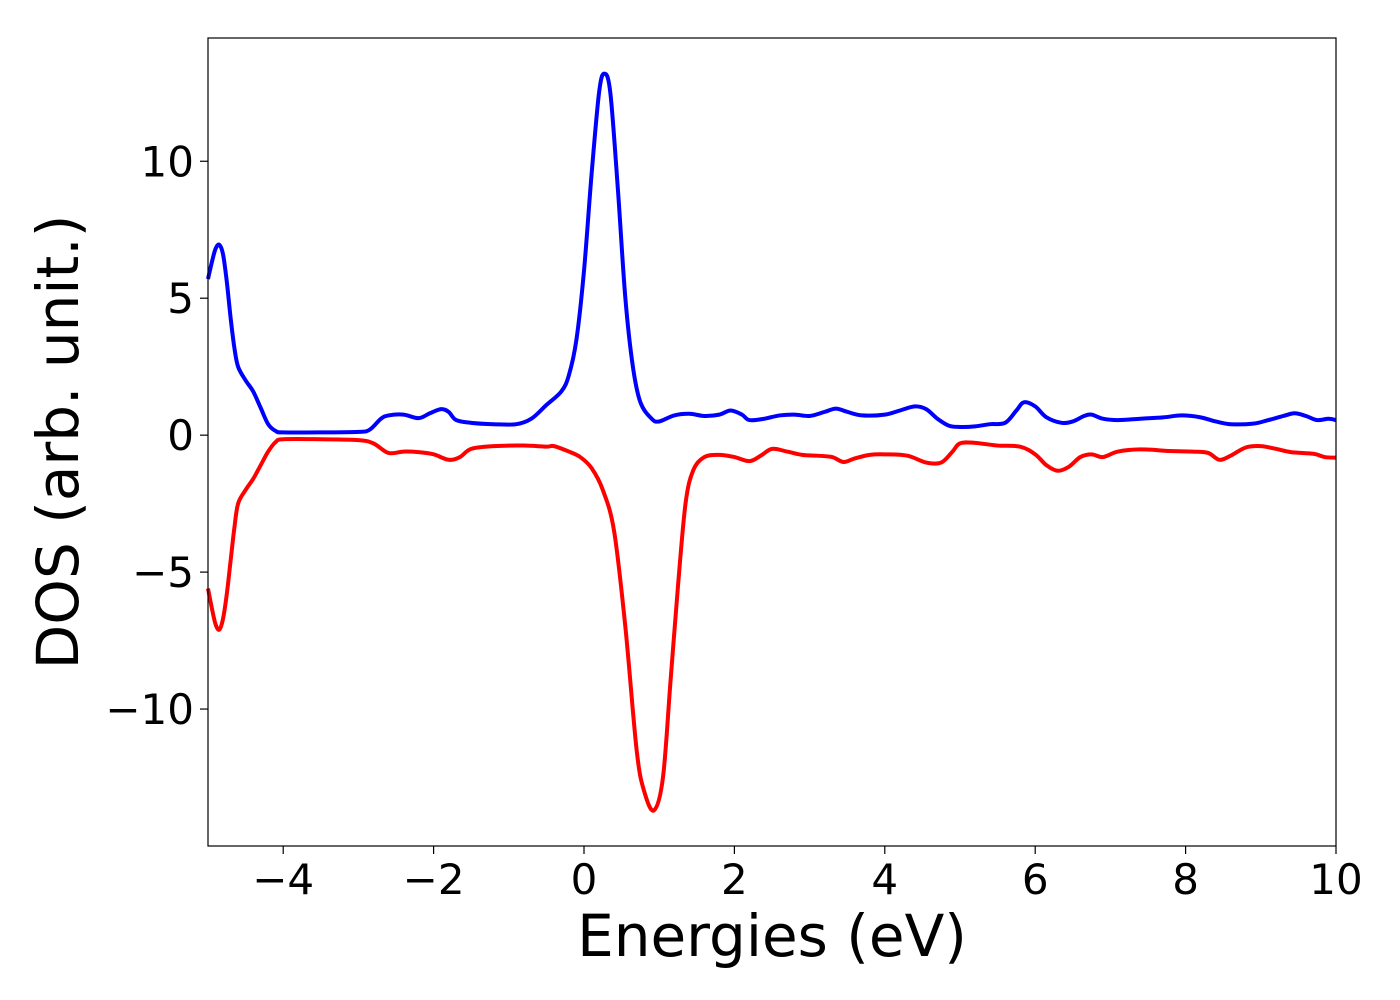 Image resolution: width=1400 pixels, height=1000 pixels. What do you see at coordinates (167, 161) in the screenshot?
I see `y-tick-label: 10` at bounding box center [167, 161].